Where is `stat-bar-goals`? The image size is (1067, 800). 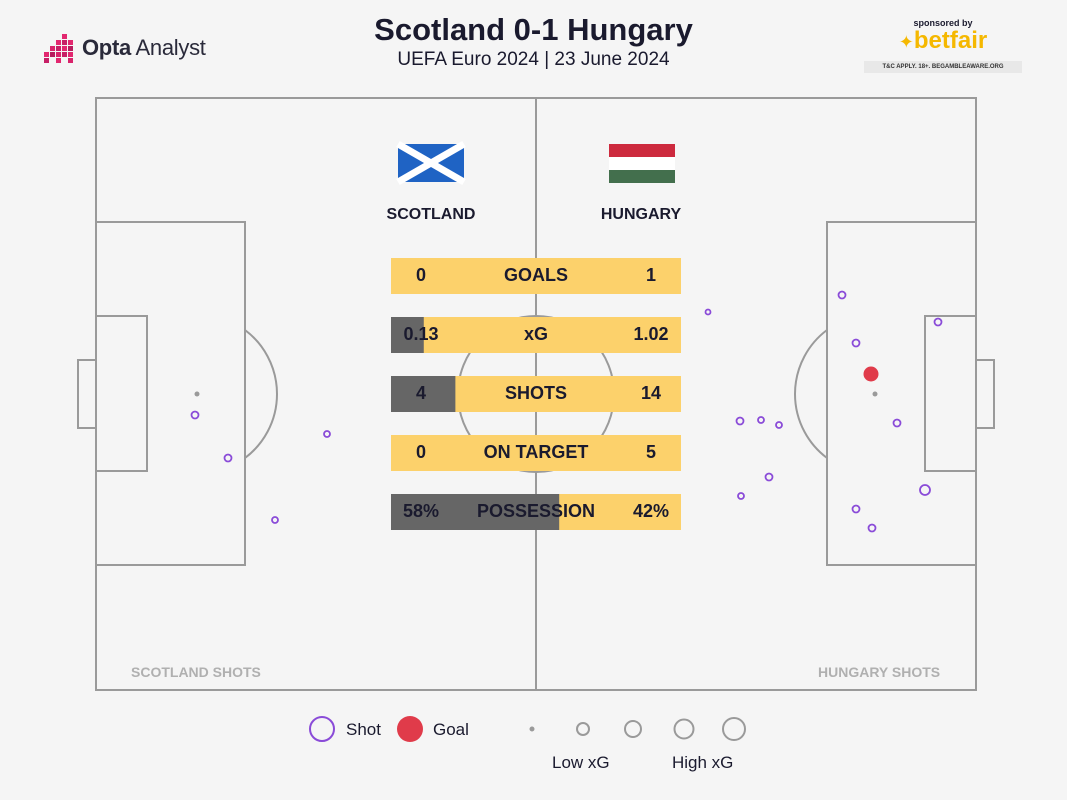
stat-bar-goals is located at coordinates (536, 276).